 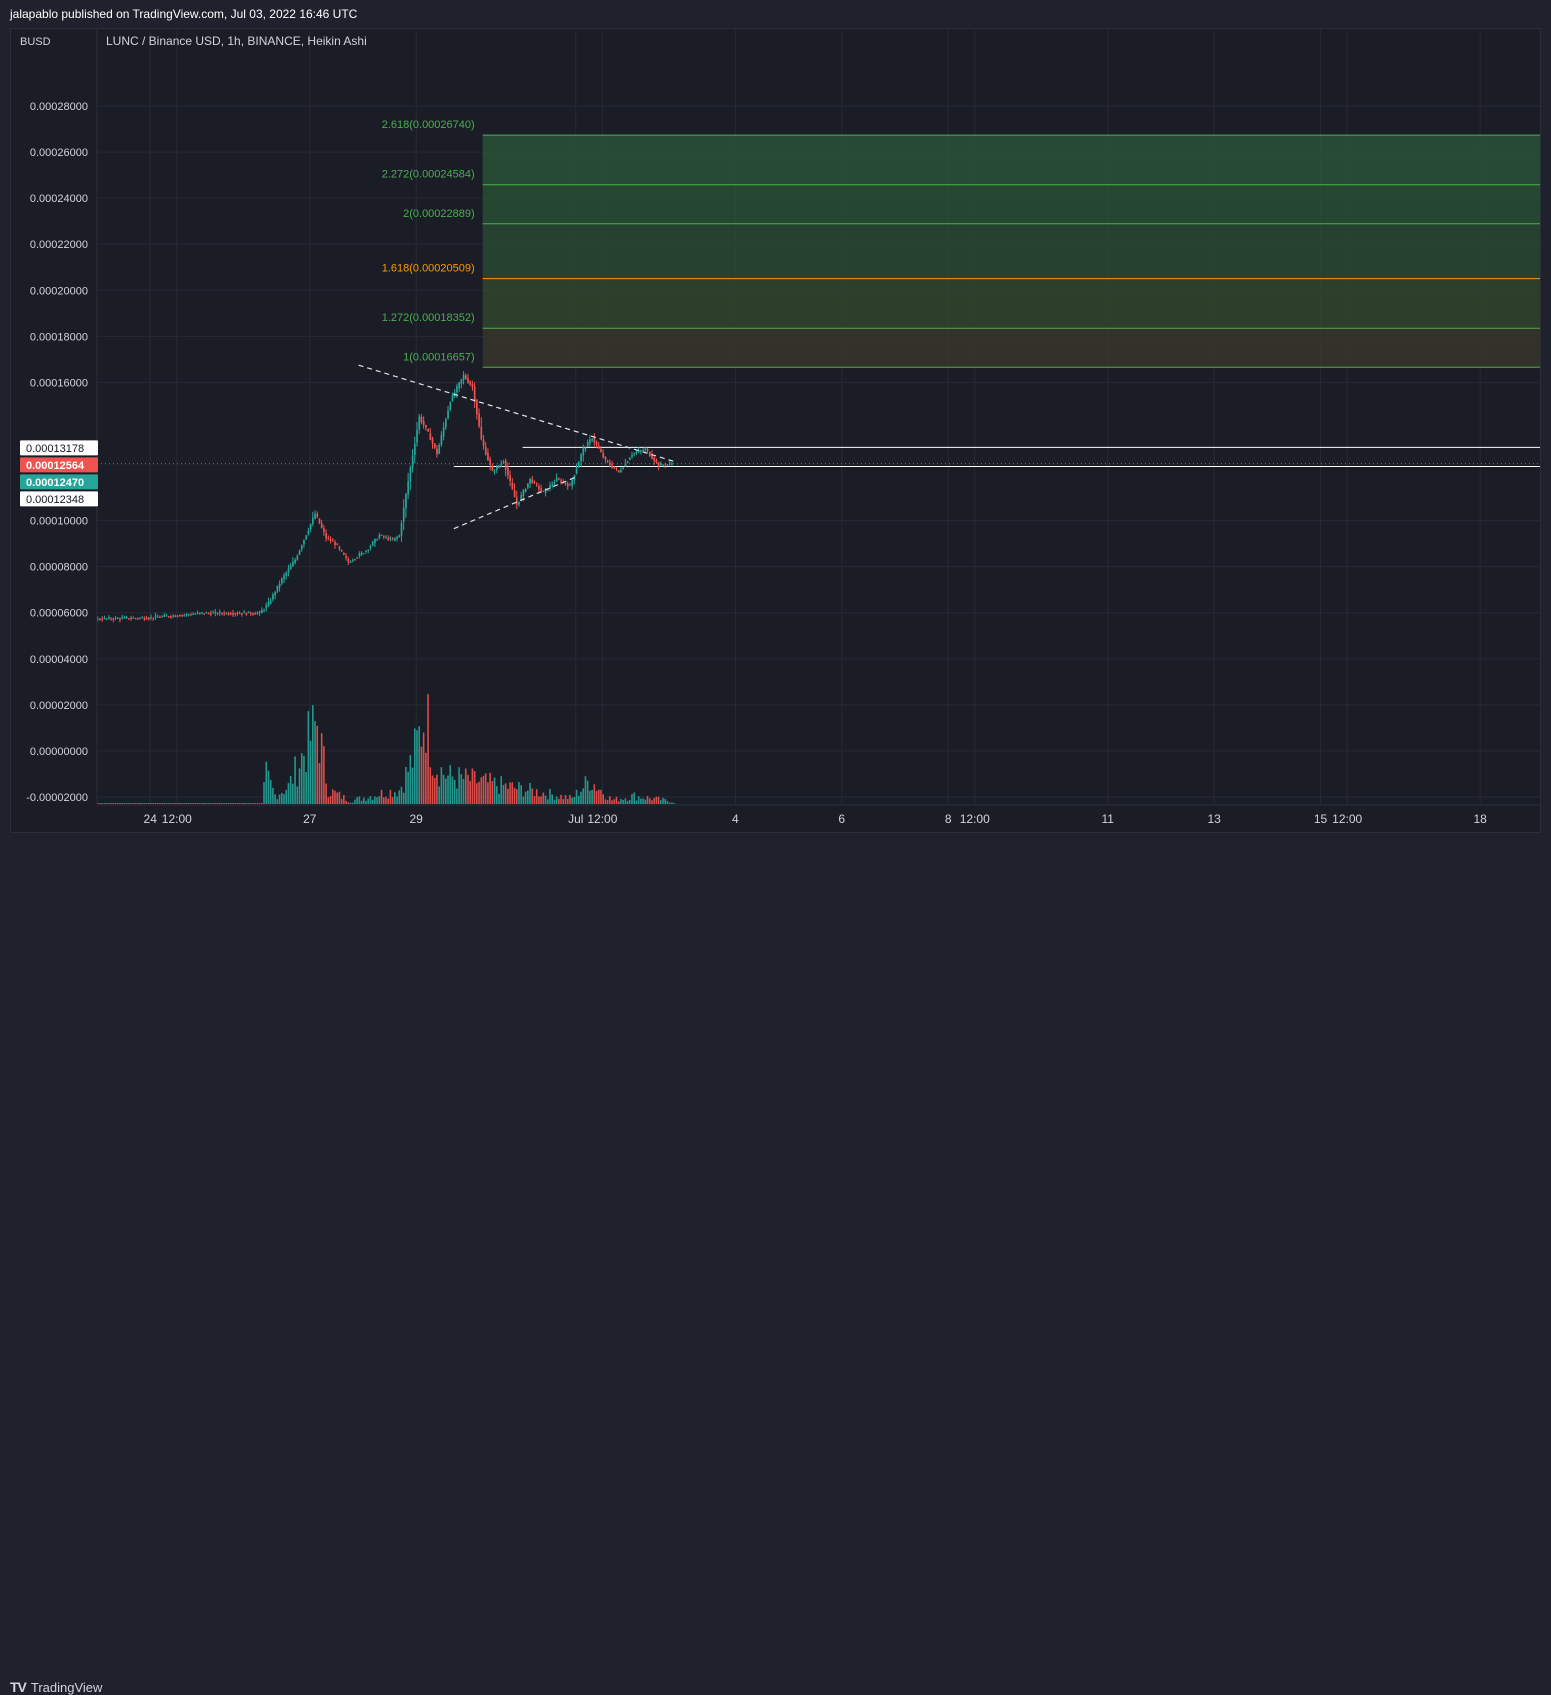 What do you see at coordinates (59, 482) in the screenshot?
I see `price-tag-box` at bounding box center [59, 482].